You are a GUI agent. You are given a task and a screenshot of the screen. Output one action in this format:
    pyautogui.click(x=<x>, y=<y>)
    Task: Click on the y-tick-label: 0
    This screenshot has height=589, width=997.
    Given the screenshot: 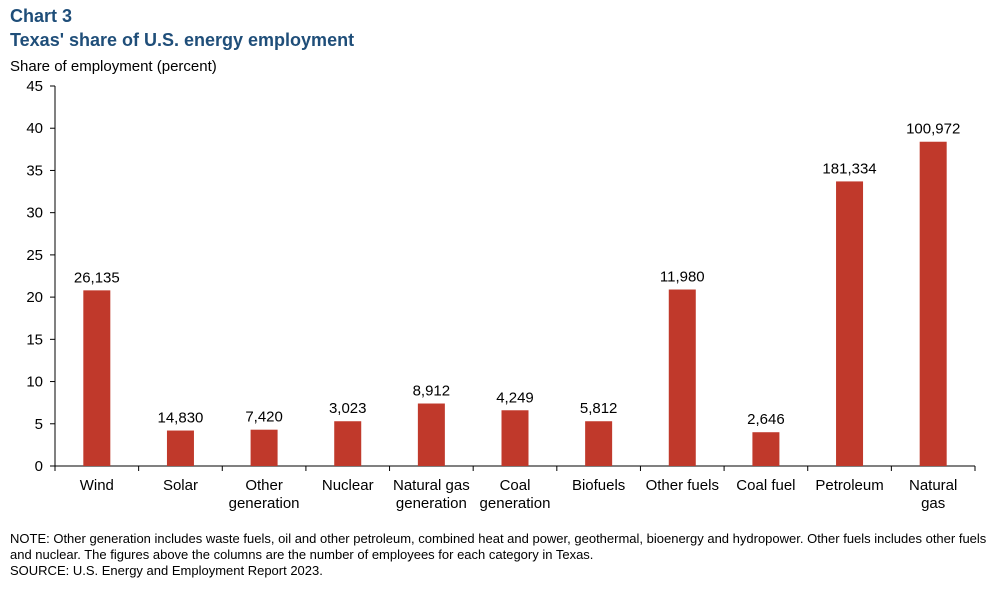 What is the action you would take?
    pyautogui.click(x=39, y=466)
    